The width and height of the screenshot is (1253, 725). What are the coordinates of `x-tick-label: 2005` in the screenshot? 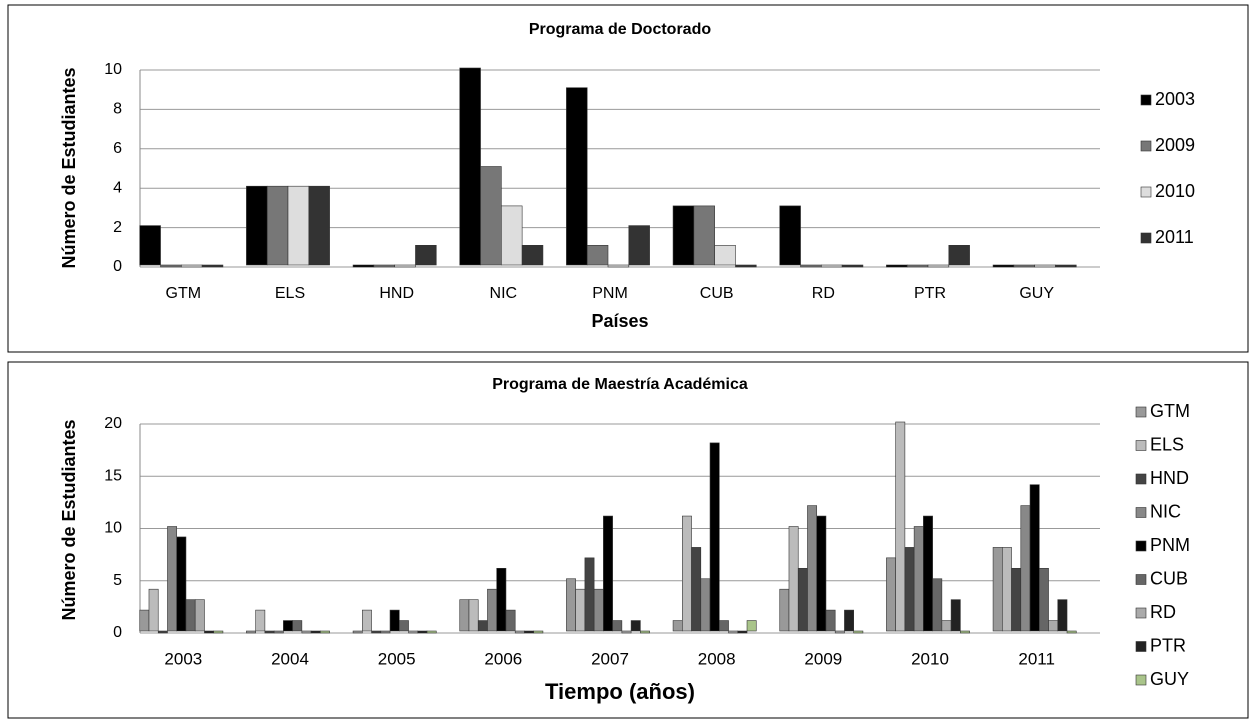 It's located at (397, 658).